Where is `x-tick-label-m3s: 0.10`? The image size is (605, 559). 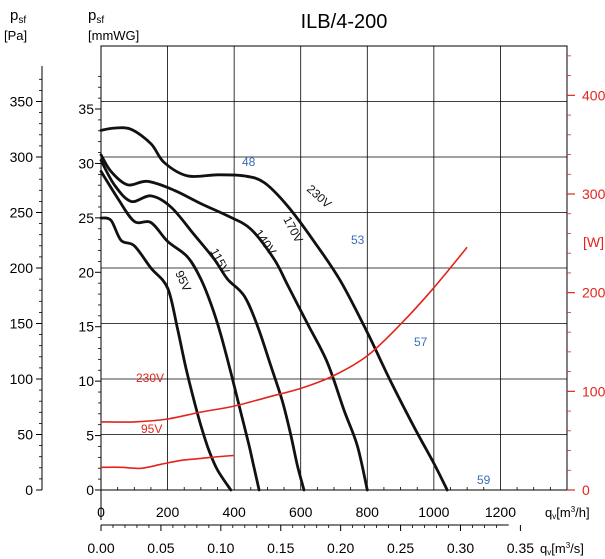 x-tick-label-m3s: 0.10 is located at coordinates (220, 548).